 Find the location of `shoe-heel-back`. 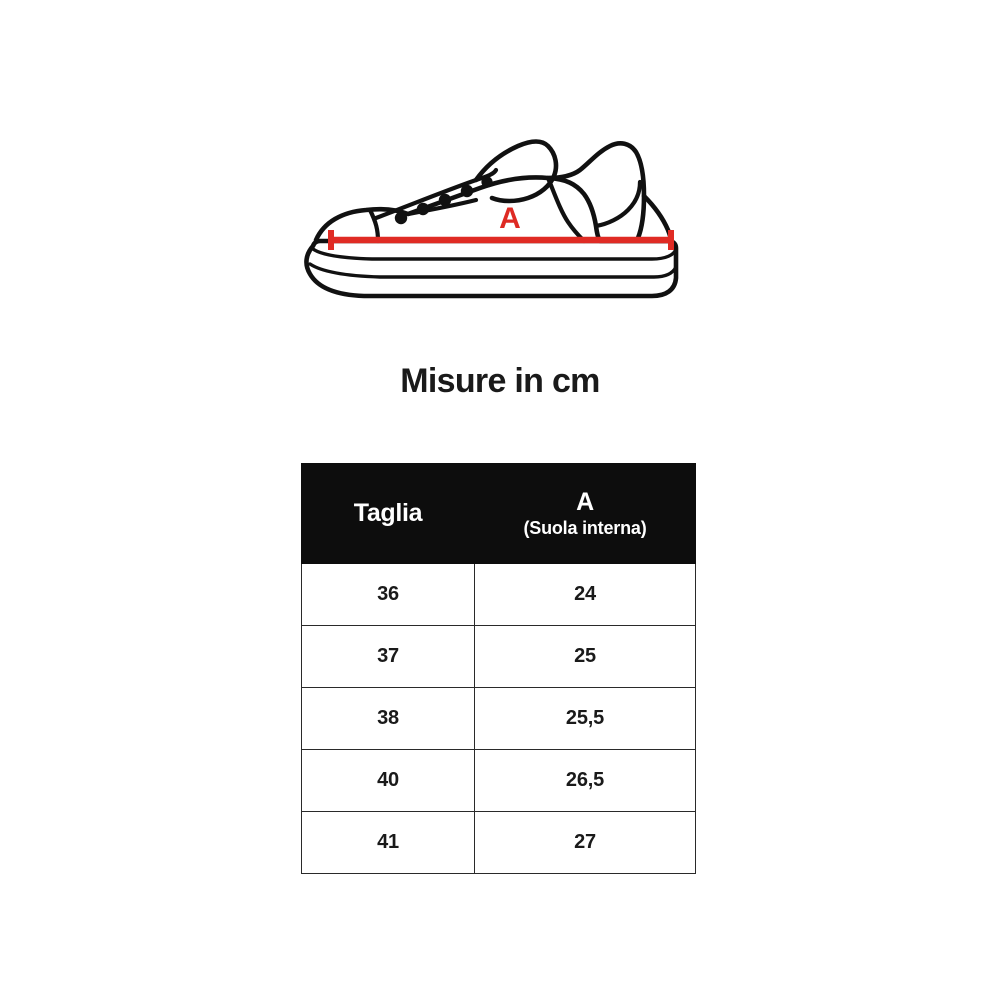

shoe-heel-back is located at coordinates (657, 218).